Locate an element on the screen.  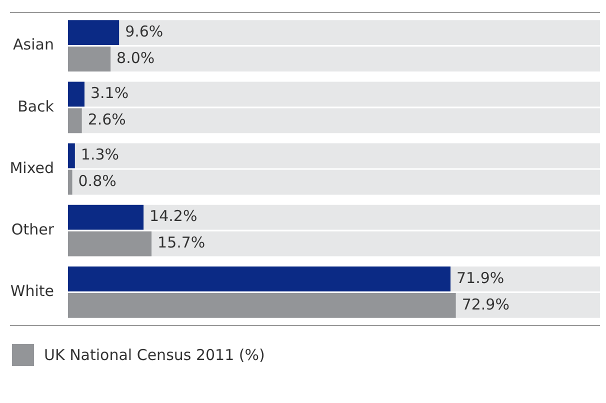
data-label: 14.2% is located at coordinates (174, 216).